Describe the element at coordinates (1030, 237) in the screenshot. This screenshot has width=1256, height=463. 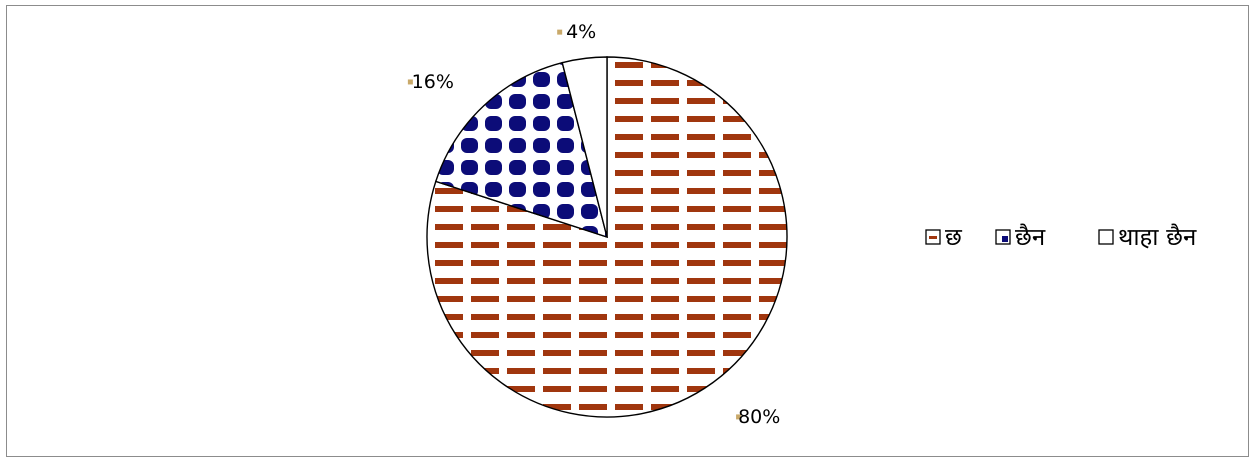
I see `legend-label-1: छैन` at that location.